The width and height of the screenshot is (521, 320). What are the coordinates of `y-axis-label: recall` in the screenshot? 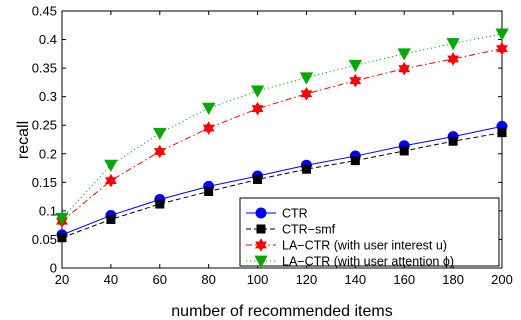 It's located at (23, 140).